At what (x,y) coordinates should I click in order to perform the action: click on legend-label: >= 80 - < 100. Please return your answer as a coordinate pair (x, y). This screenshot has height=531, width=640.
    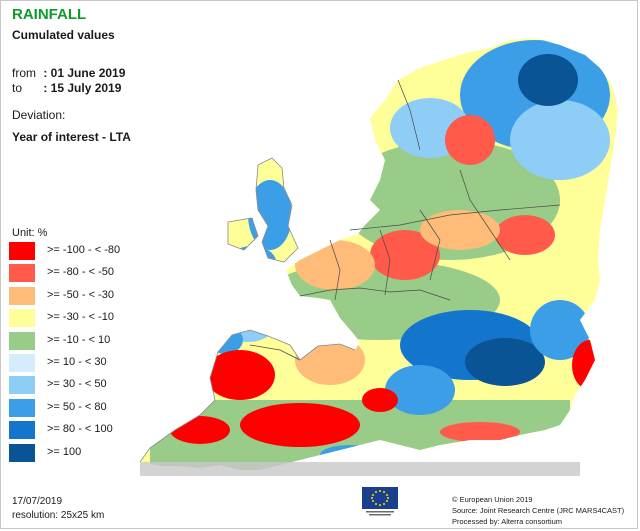
    Looking at the image, I should click on (80, 429).